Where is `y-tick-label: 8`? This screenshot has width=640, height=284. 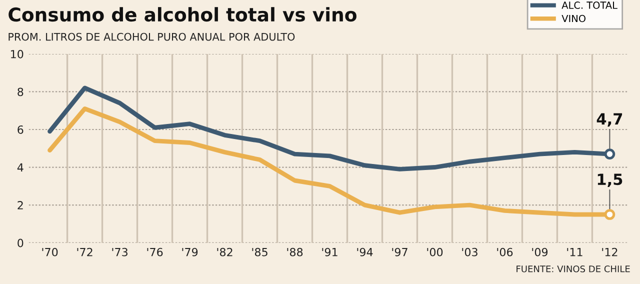 y-tick-label: 8 is located at coordinates (21, 92).